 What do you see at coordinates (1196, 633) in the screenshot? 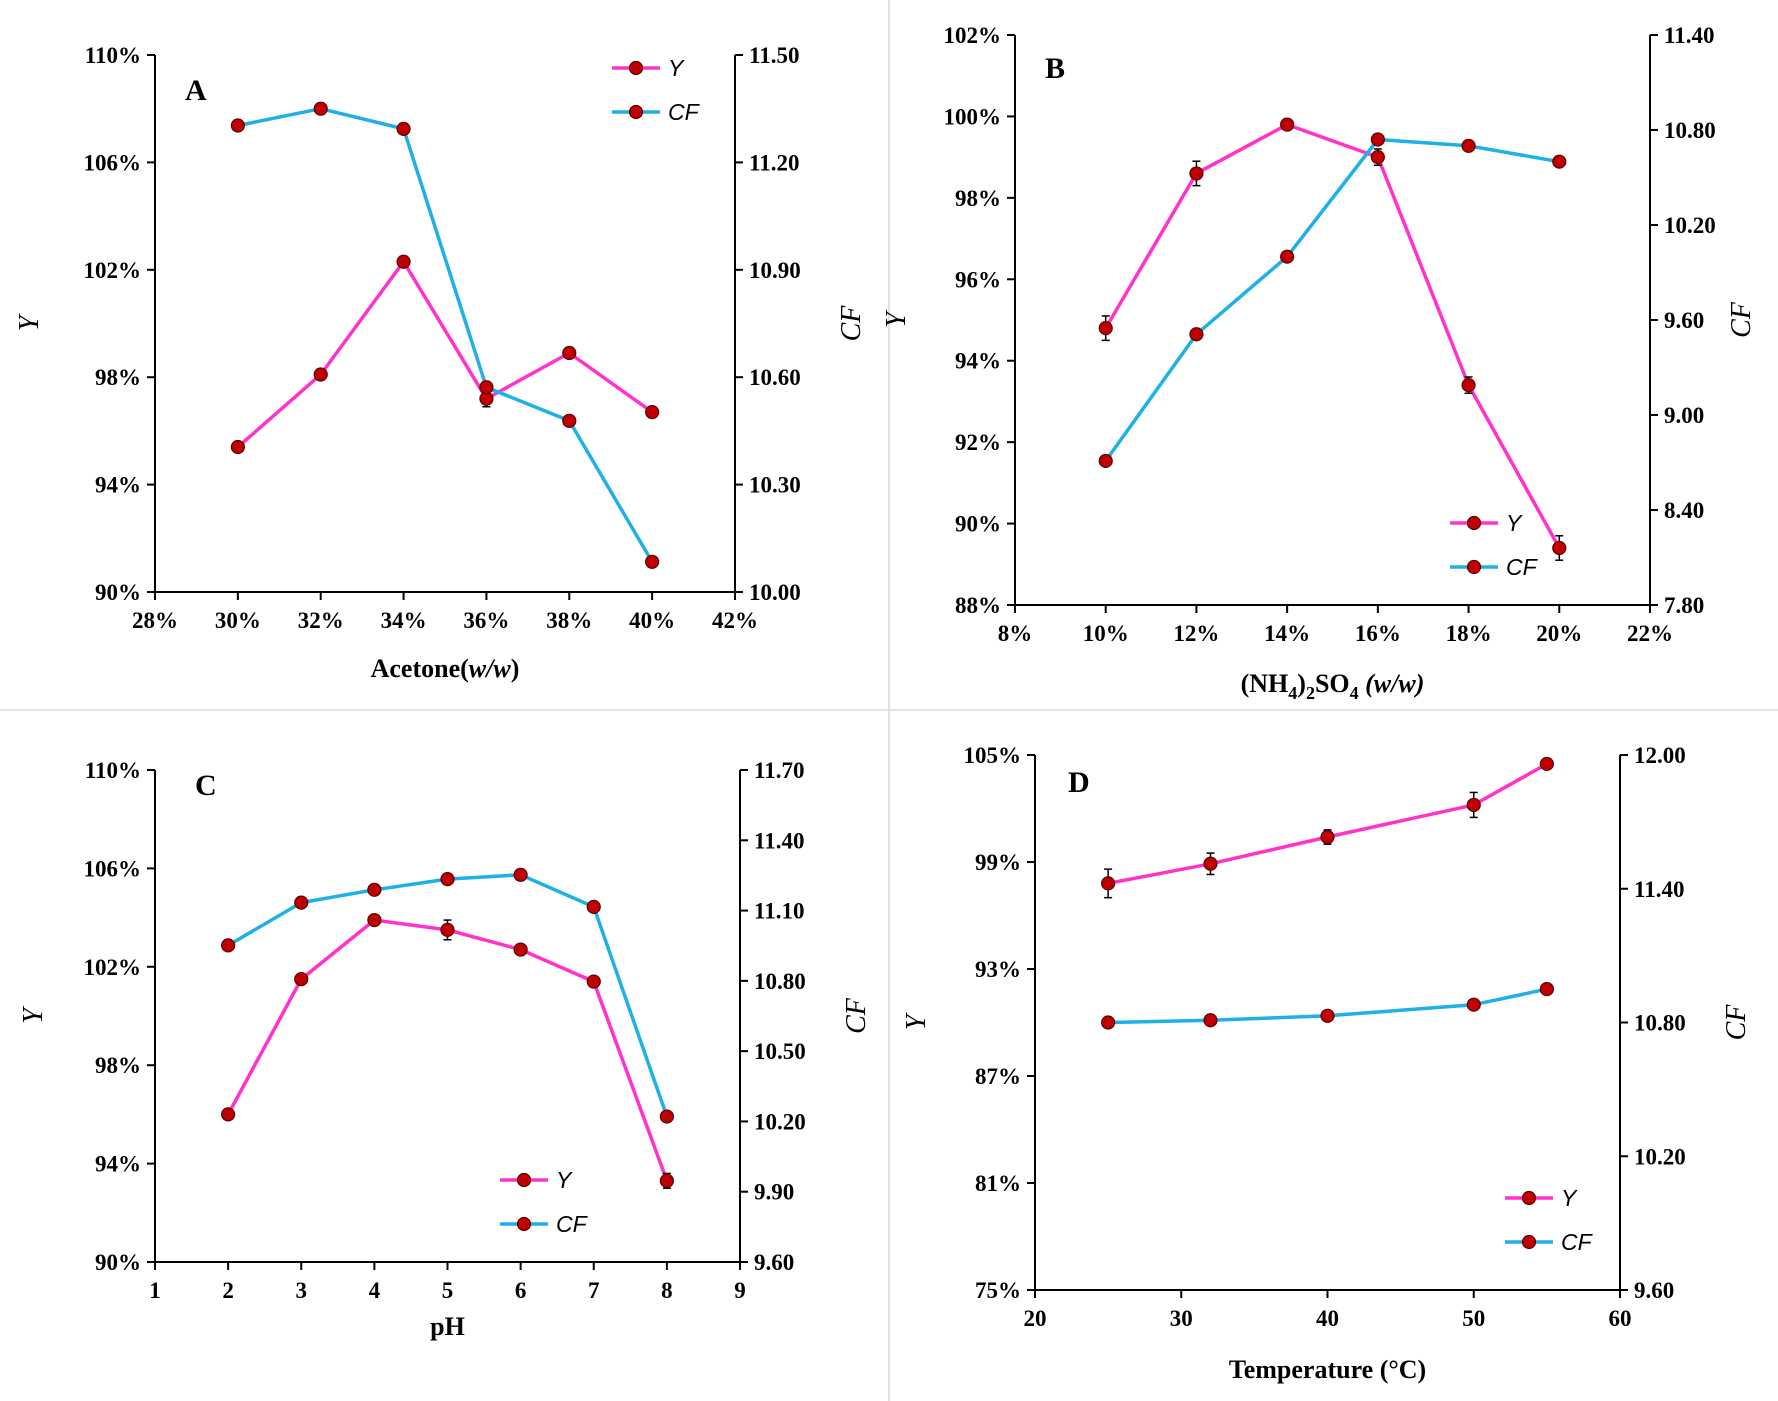
I see `x-tick-label: 12%` at bounding box center [1196, 633].